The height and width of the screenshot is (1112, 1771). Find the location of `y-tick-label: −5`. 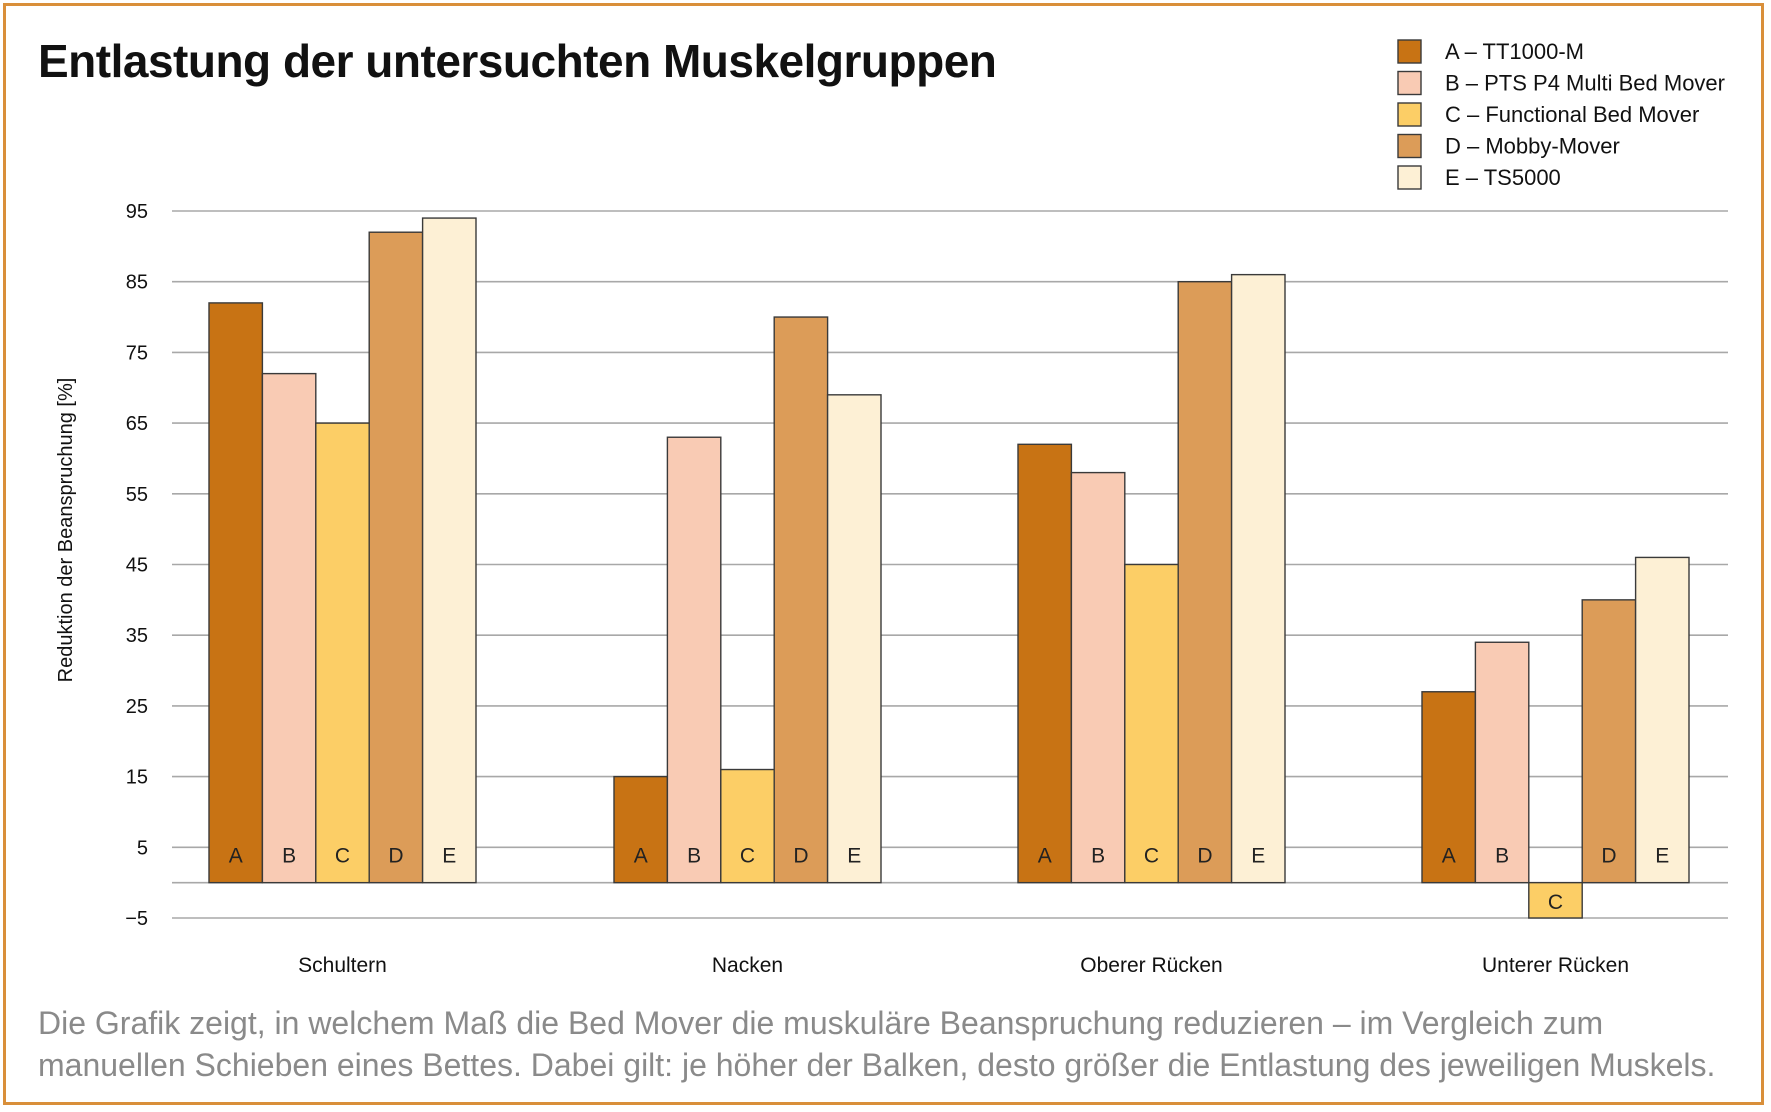

y-tick-label: −5 is located at coordinates (136, 919).